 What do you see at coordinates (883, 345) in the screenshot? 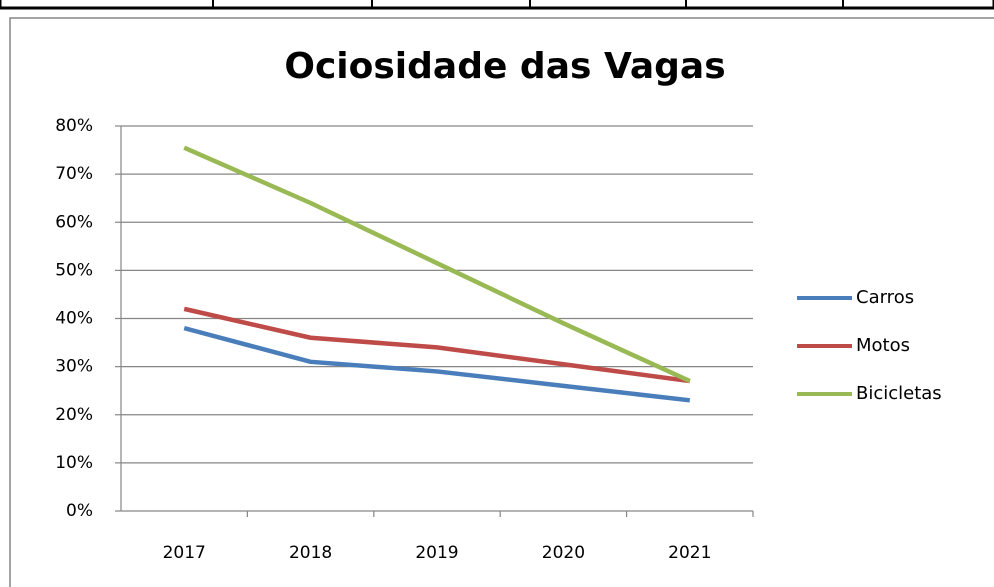
I see `legend-label: Motos` at bounding box center [883, 345].